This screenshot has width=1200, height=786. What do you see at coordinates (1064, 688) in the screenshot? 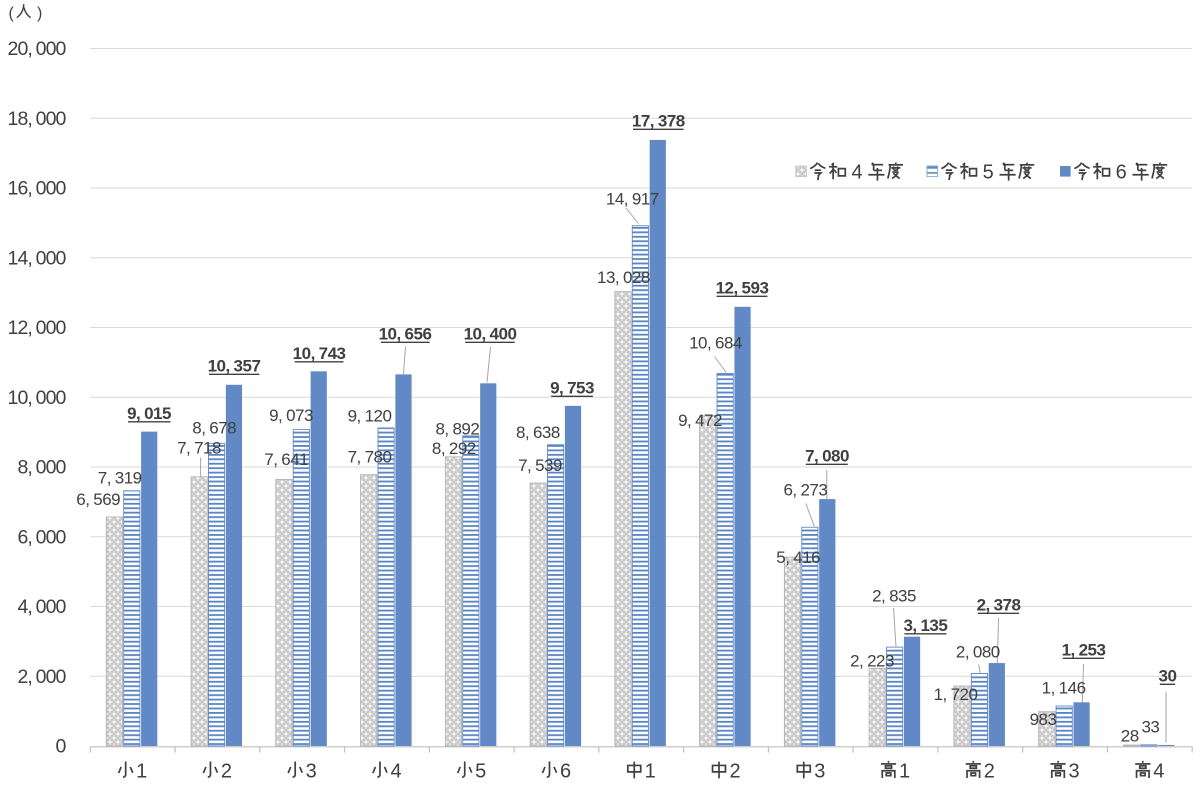
I see `svg-text: 1, 146` at bounding box center [1064, 688].